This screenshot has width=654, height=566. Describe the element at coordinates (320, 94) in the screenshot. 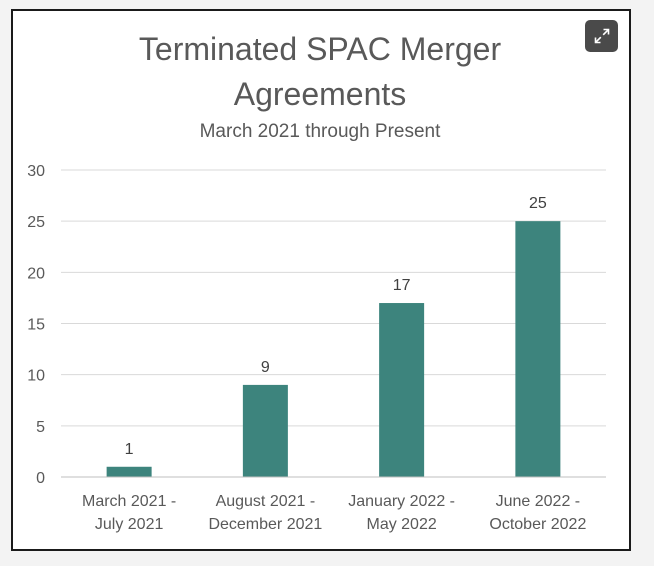

I see `chart-title-line-2: Agreements` at that location.